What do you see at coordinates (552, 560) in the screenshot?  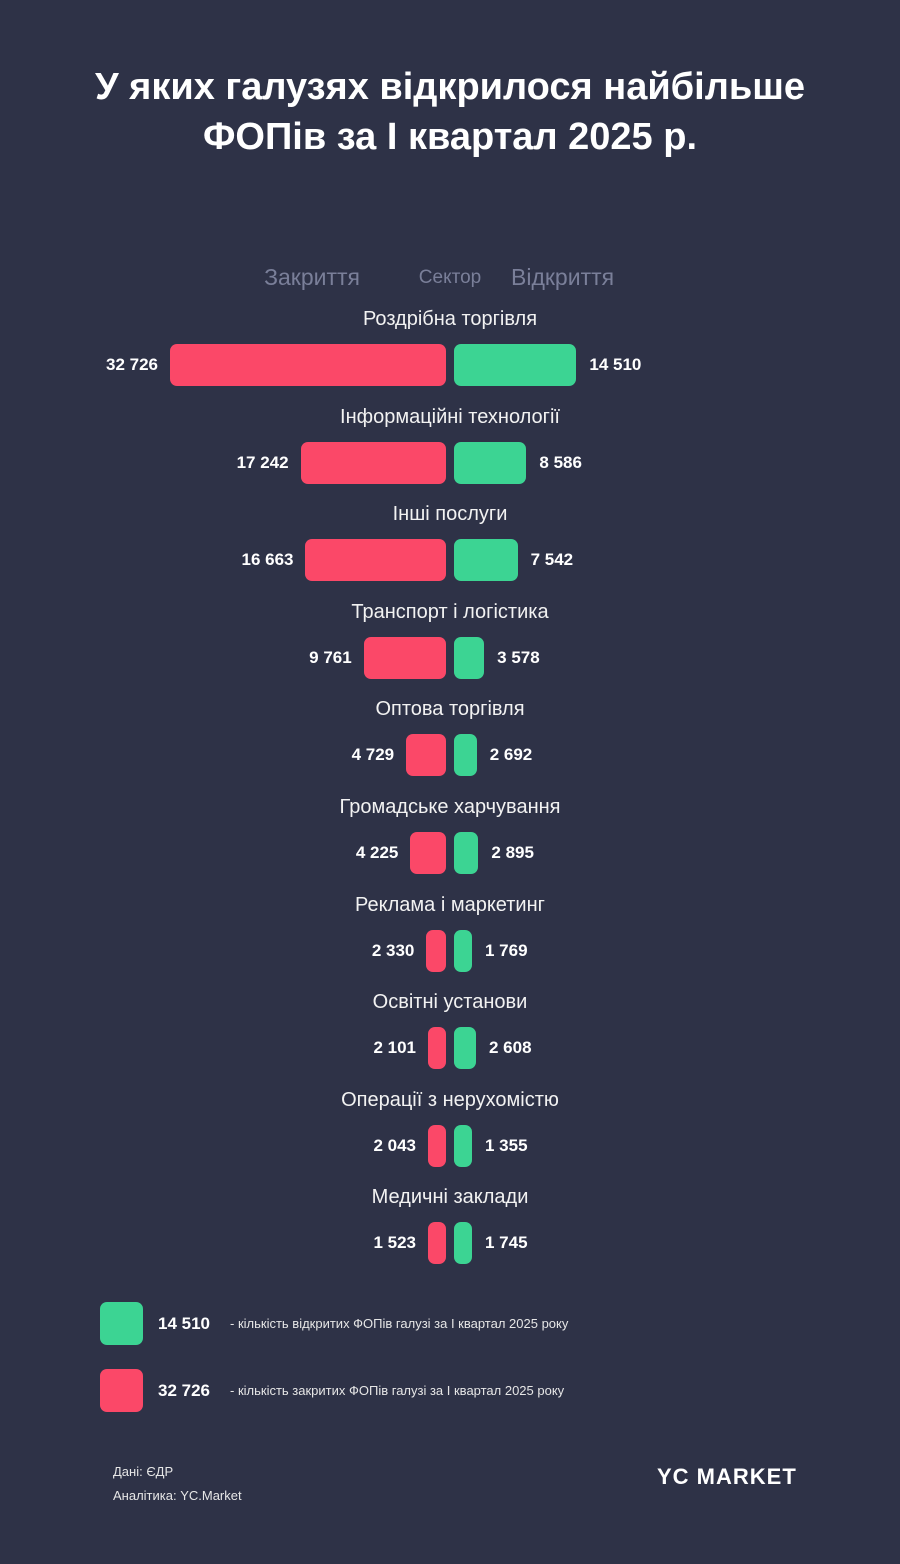 I see `value-label-opened: 7 542` at bounding box center [552, 560].